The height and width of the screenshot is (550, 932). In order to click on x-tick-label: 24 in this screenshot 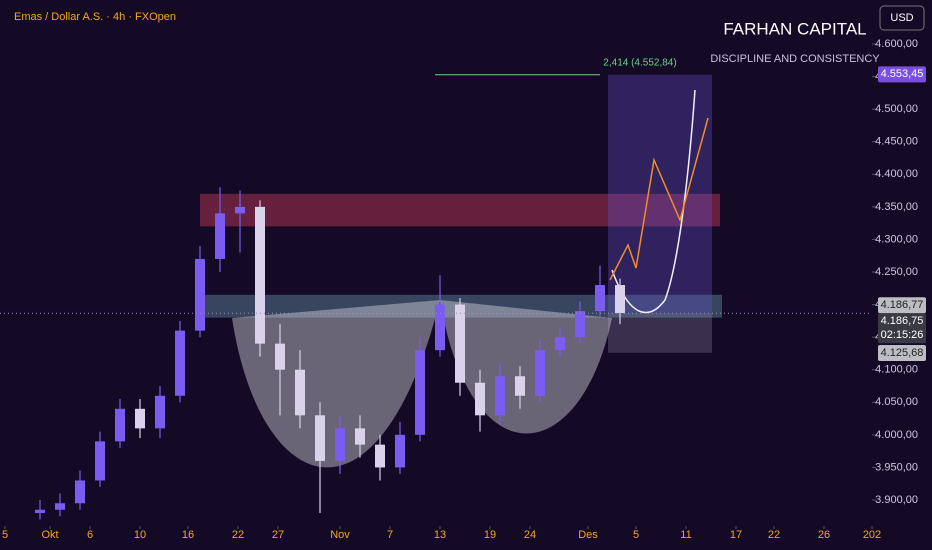, I will do `click(530, 535)`.